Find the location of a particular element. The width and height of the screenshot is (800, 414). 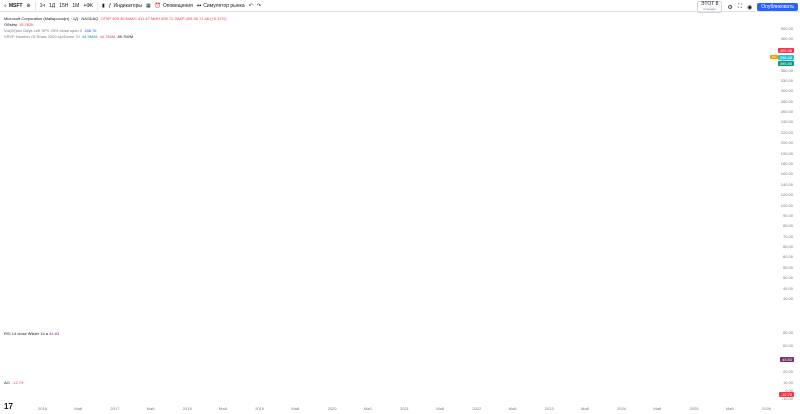

interval-1m: 1М is located at coordinates (76, 5).